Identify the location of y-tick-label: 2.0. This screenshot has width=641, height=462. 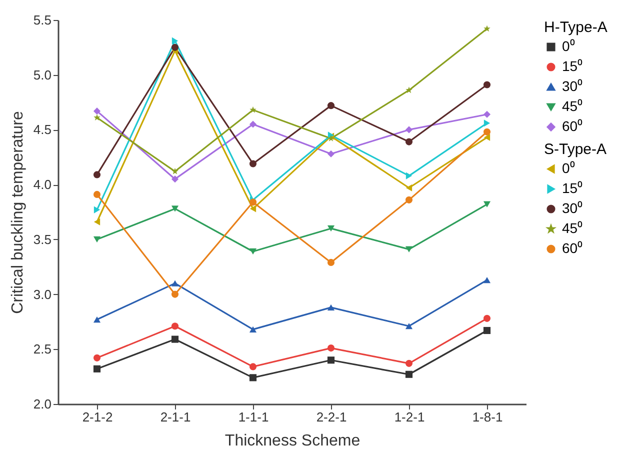
(42, 404).